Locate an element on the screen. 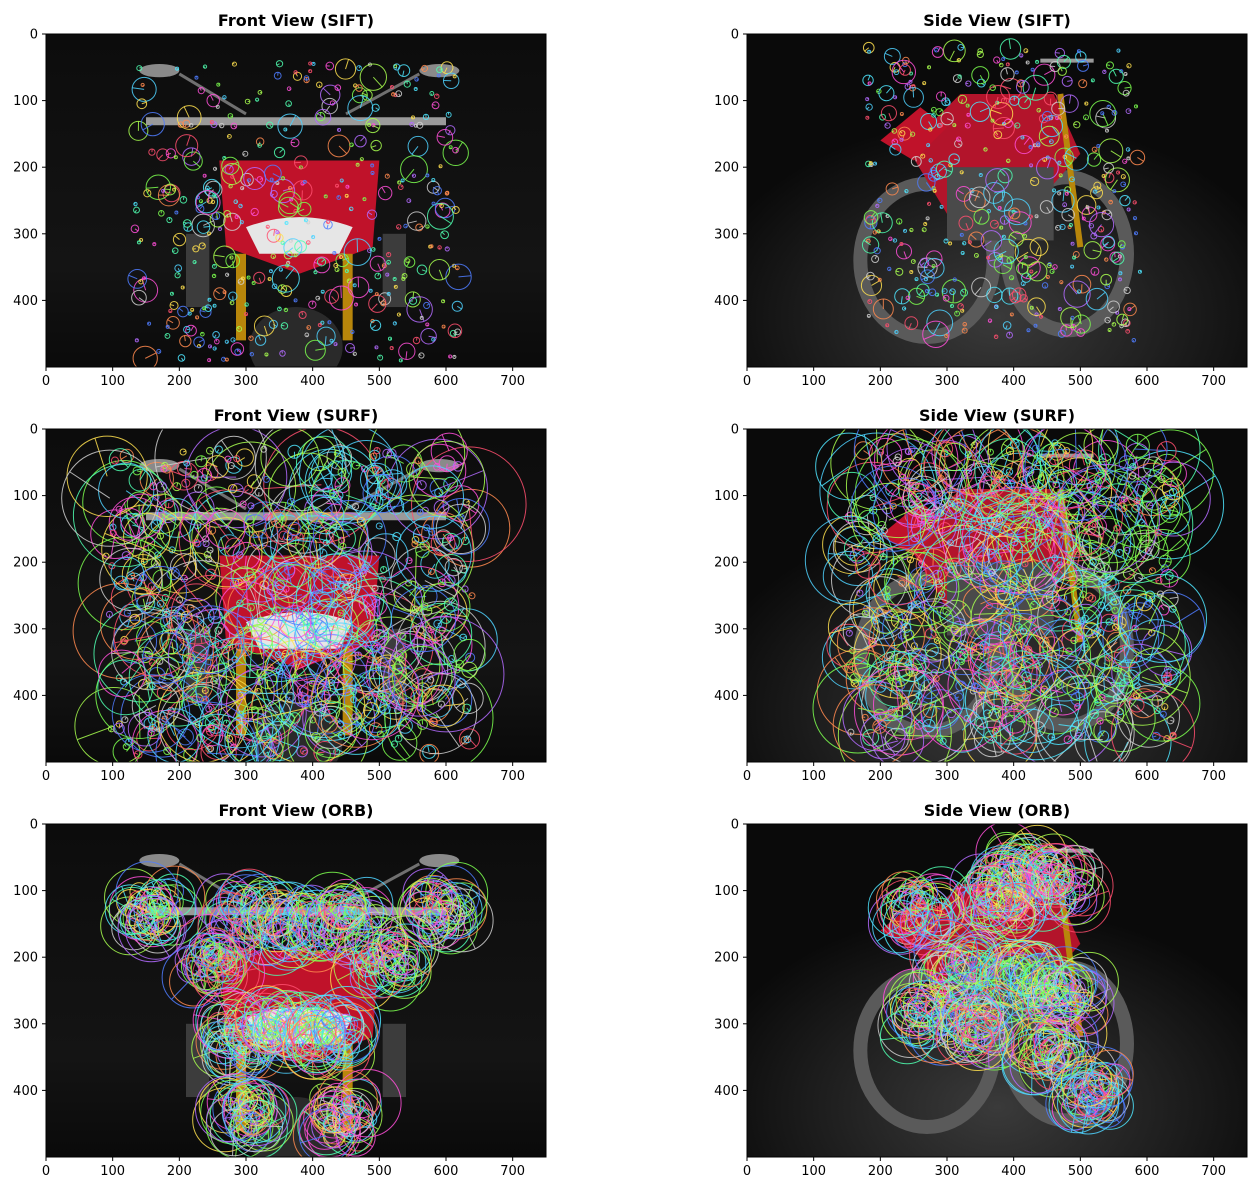  axes-frame is located at coordinates (997, 595).